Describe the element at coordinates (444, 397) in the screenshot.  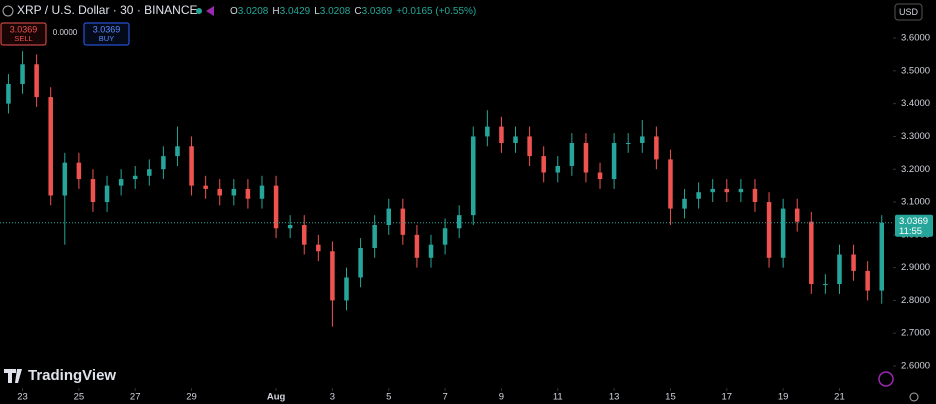
I see `x-tick-label: 7` at that location.